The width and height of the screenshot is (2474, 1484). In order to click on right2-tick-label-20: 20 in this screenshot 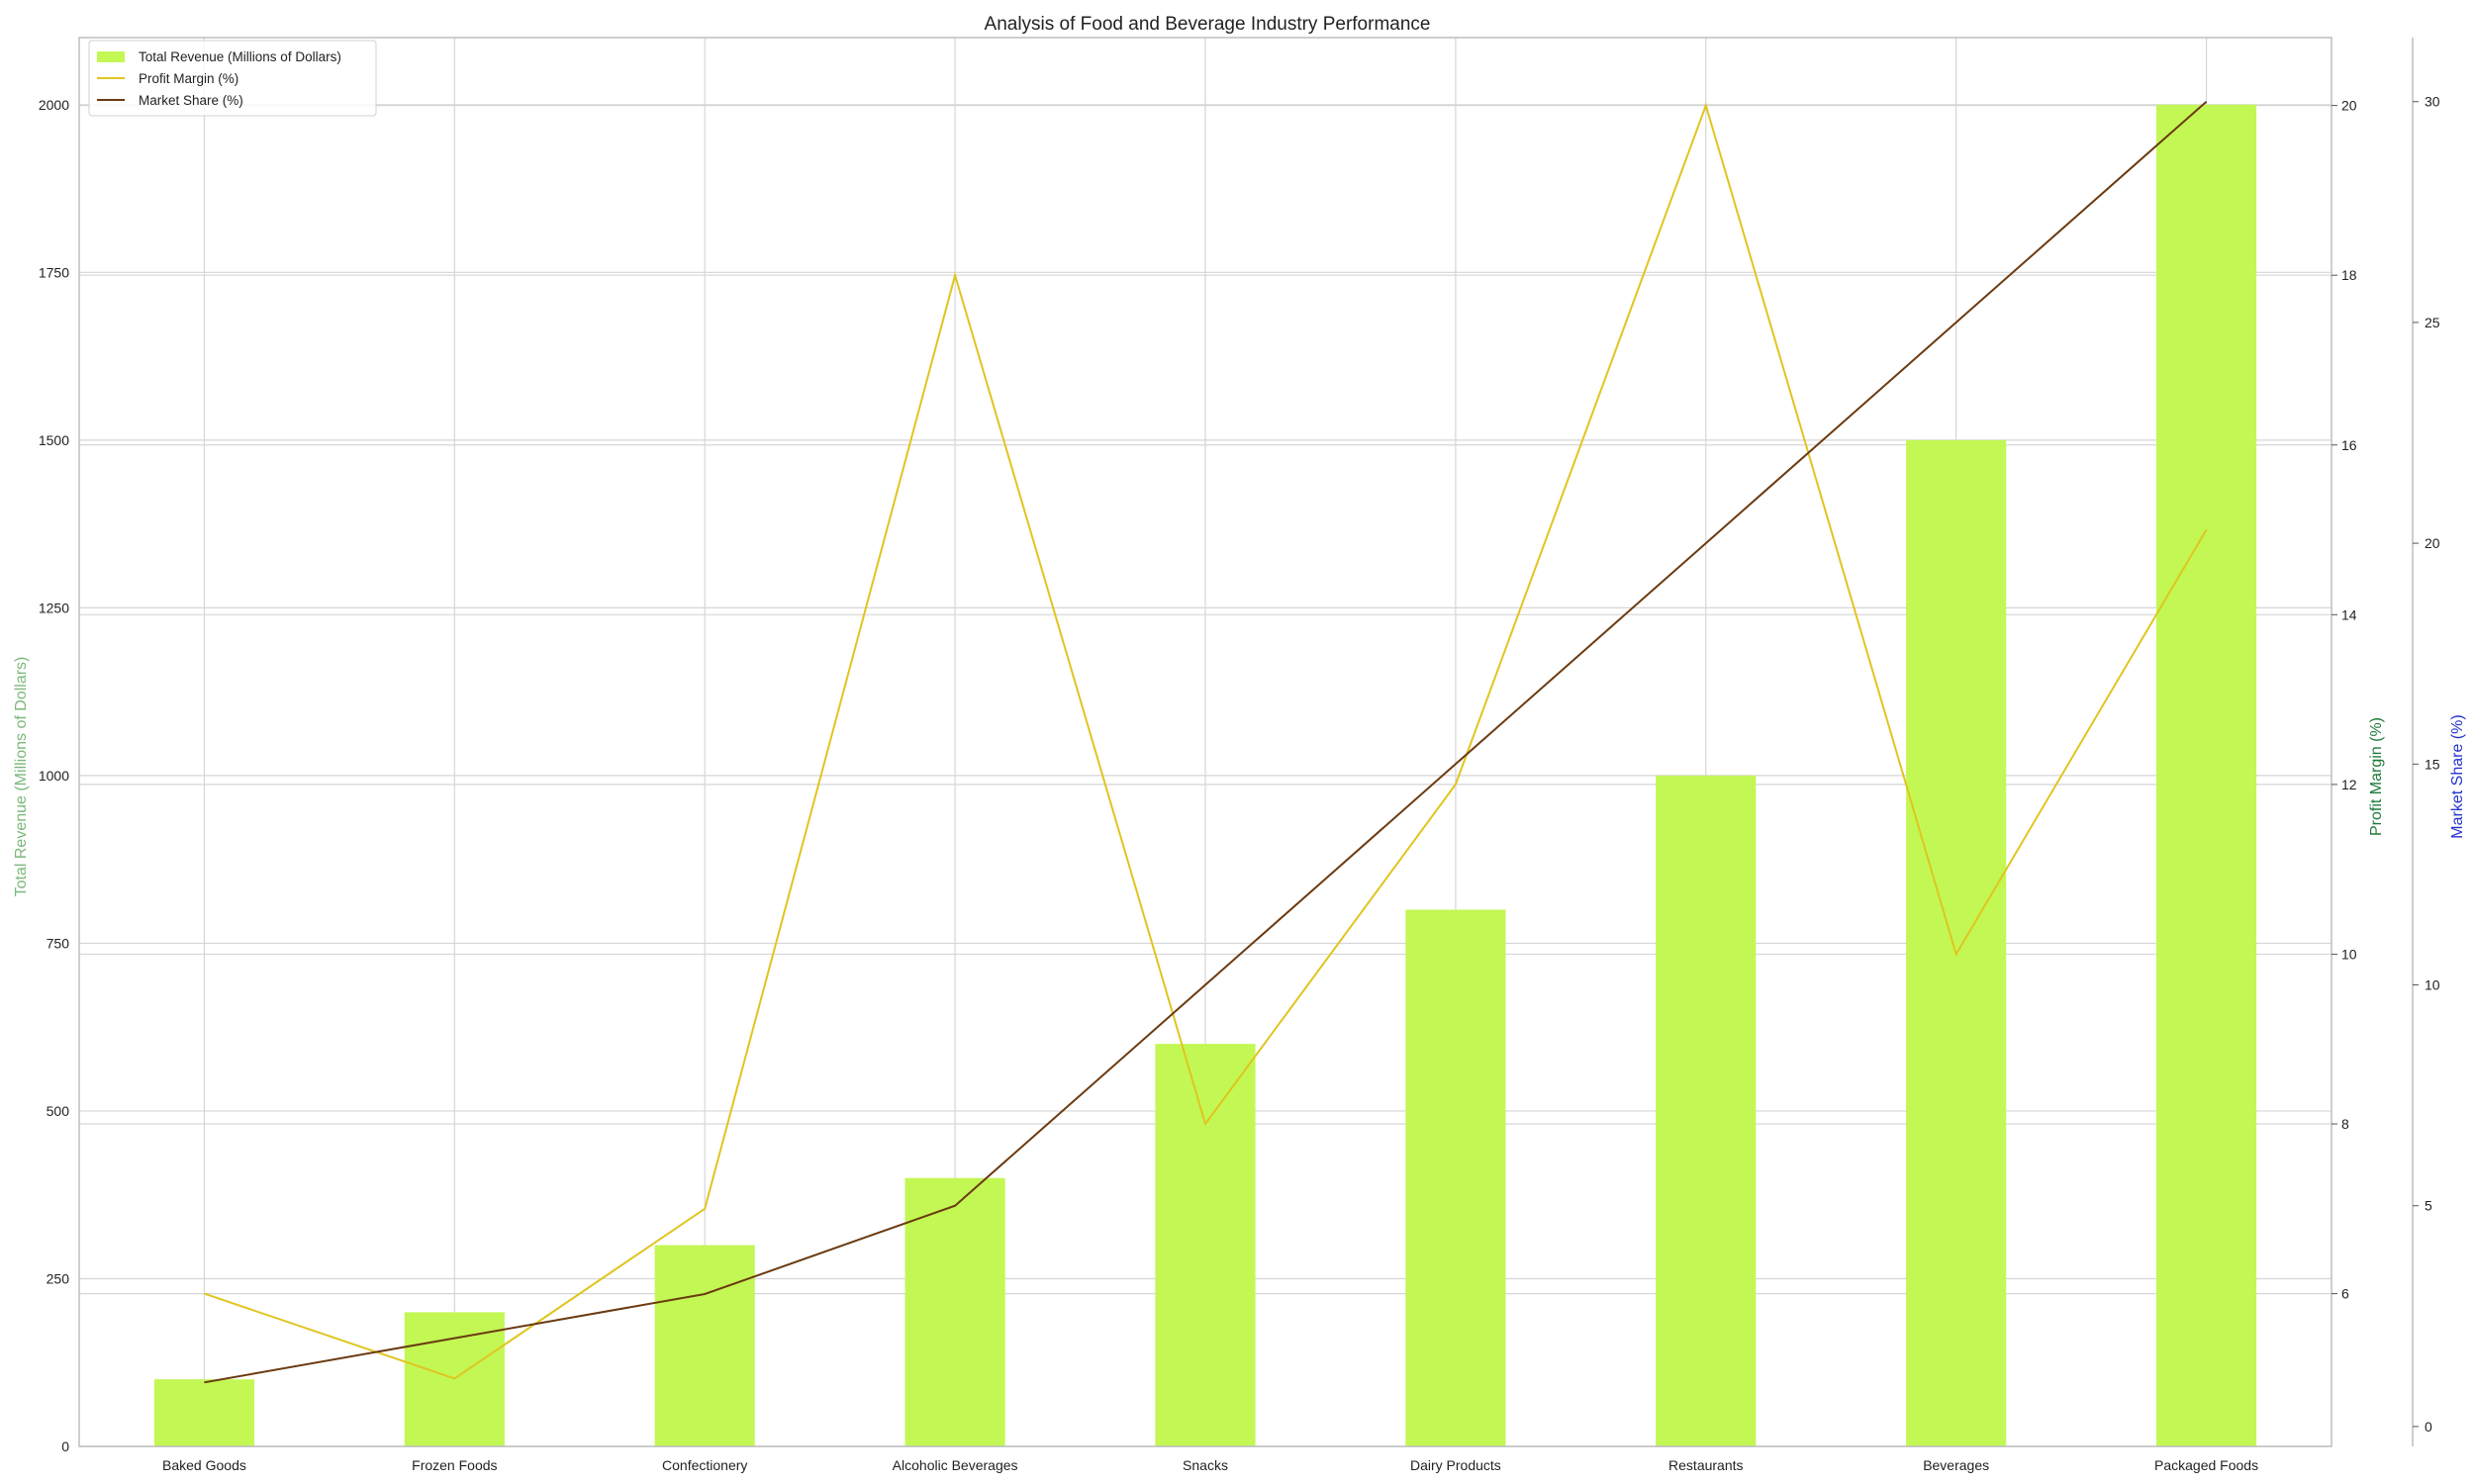, I will do `click(2433, 543)`.